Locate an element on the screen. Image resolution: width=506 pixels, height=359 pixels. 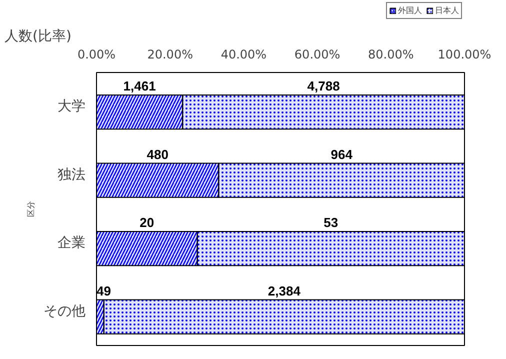
annotation: 53 is located at coordinates (331, 222).